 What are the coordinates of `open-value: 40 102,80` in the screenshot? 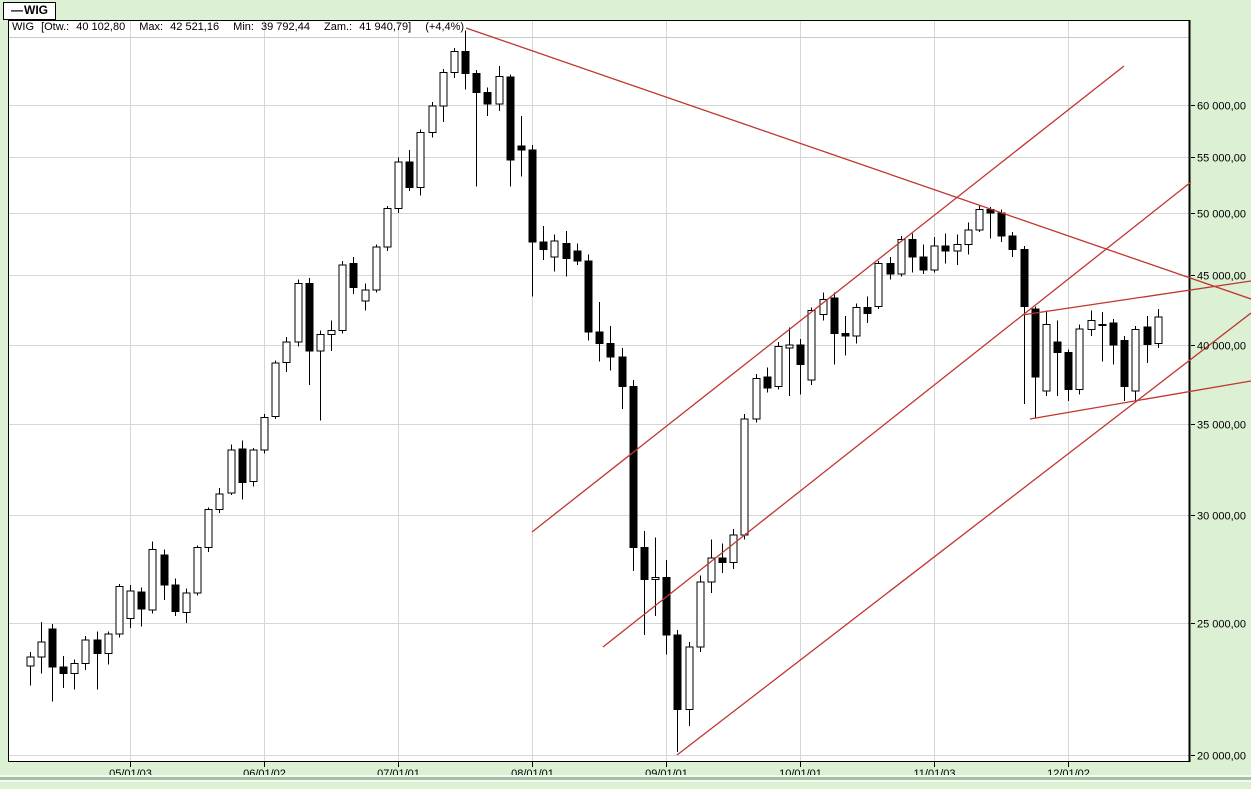 It's located at (101, 27).